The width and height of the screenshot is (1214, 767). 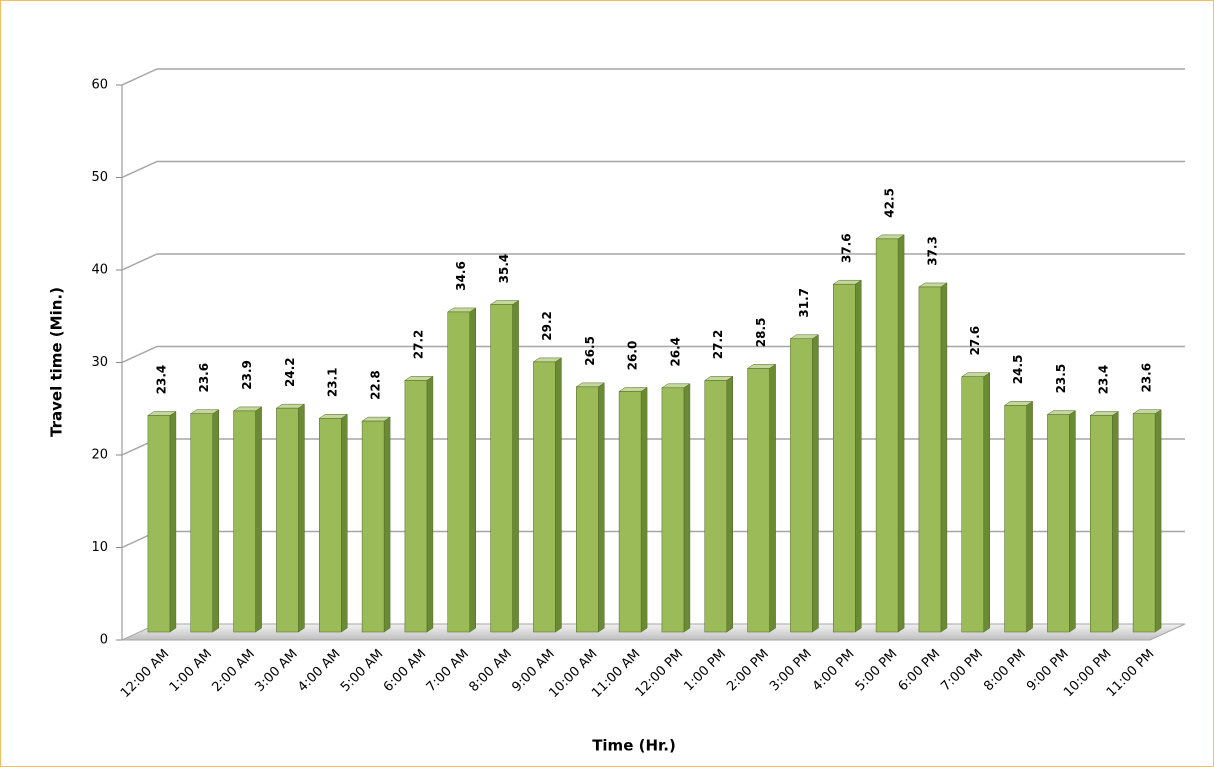 What do you see at coordinates (932, 251) in the screenshot?
I see `value-label: 37.3` at bounding box center [932, 251].